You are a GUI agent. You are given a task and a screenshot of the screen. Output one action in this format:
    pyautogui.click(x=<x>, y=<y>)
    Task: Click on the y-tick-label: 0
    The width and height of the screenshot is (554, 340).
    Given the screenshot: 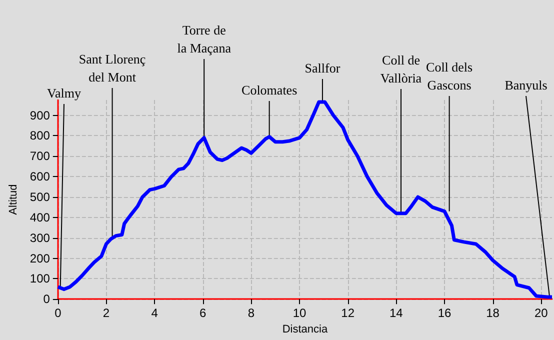 What is the action you would take?
    pyautogui.click(x=46, y=299)
    